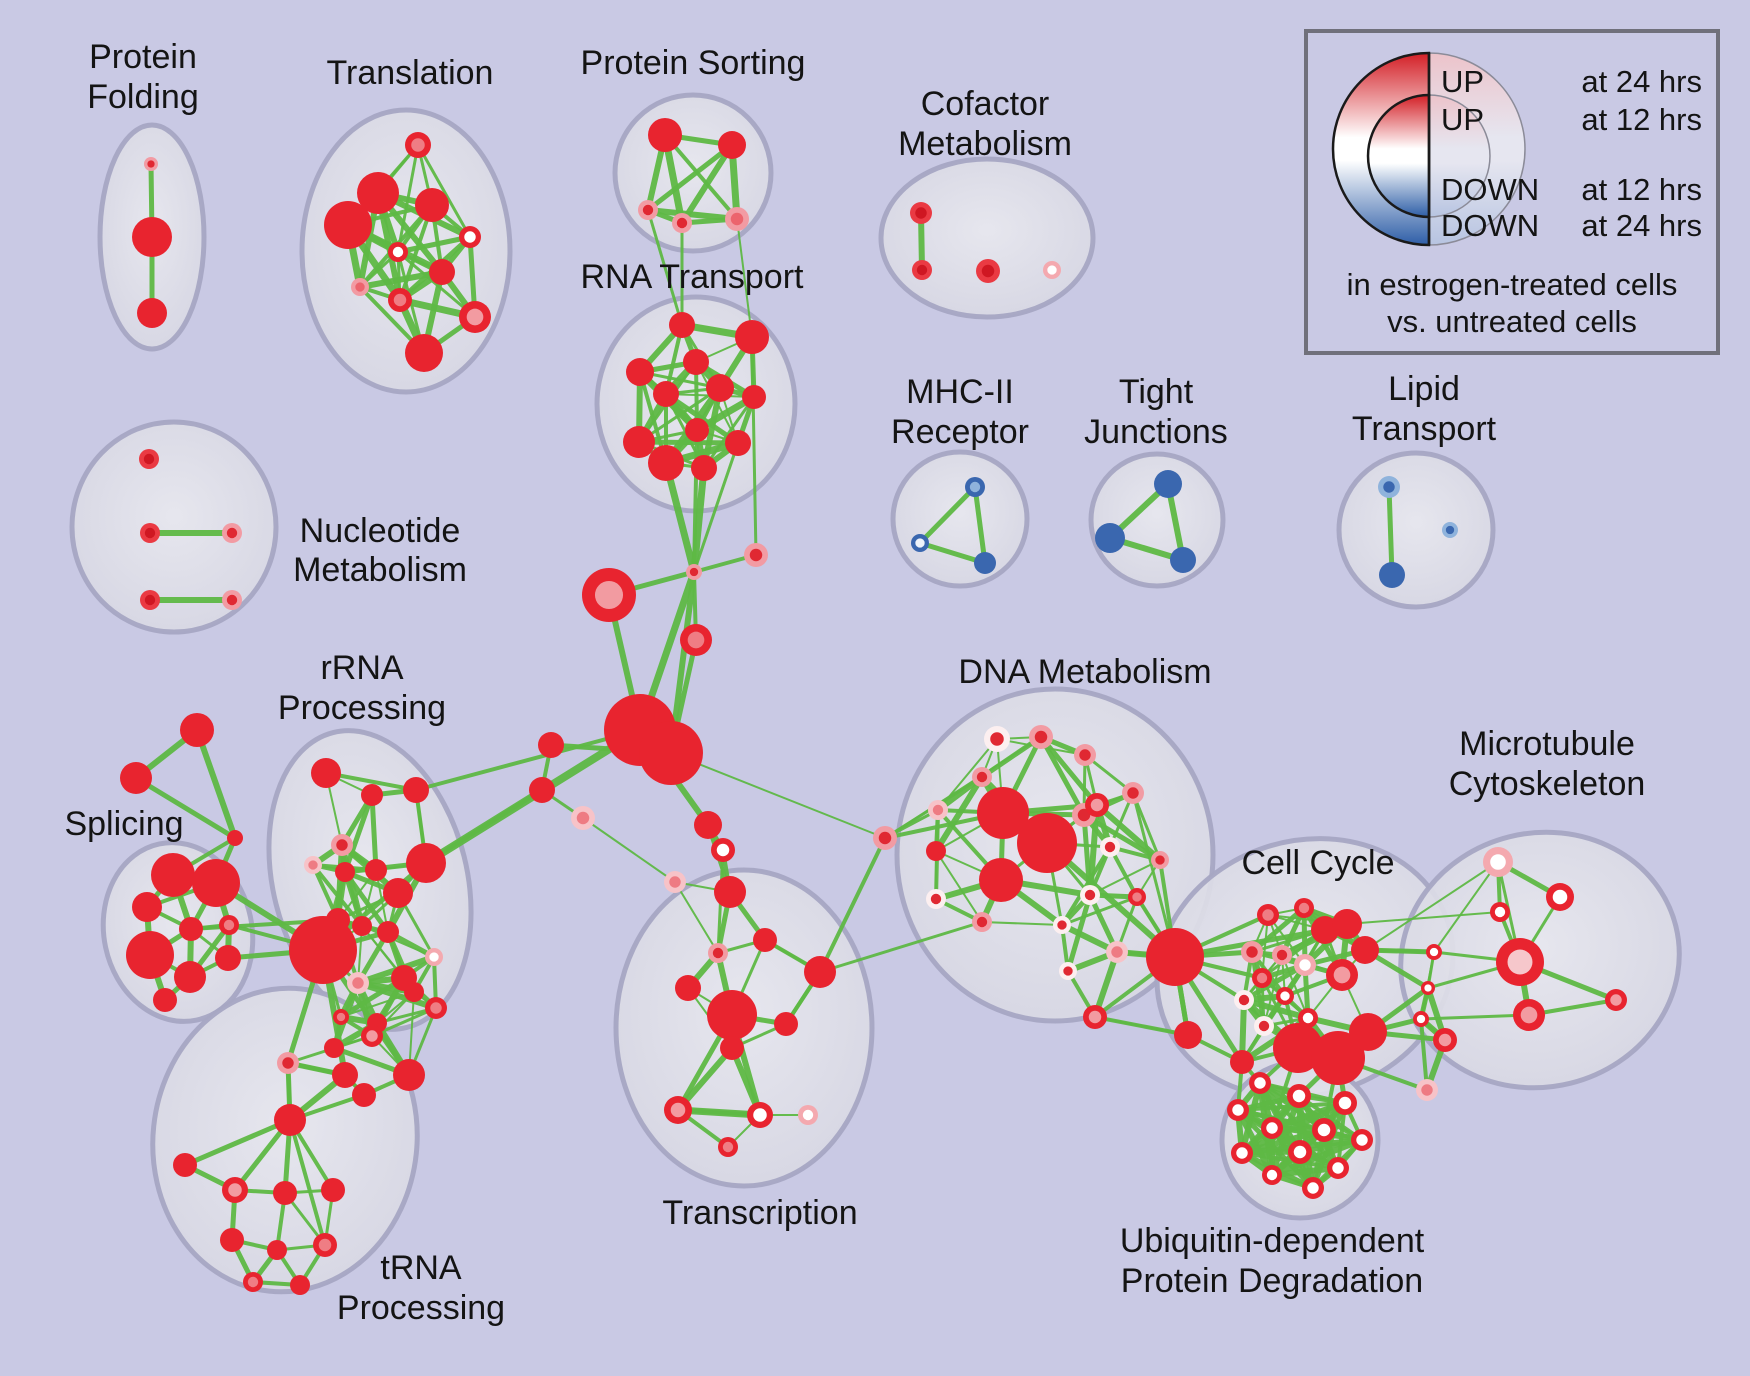 The height and width of the screenshot is (1376, 1750). What do you see at coordinates (1416, 530) in the screenshot?
I see `cluster-lipid-transport-ellipse` at bounding box center [1416, 530].